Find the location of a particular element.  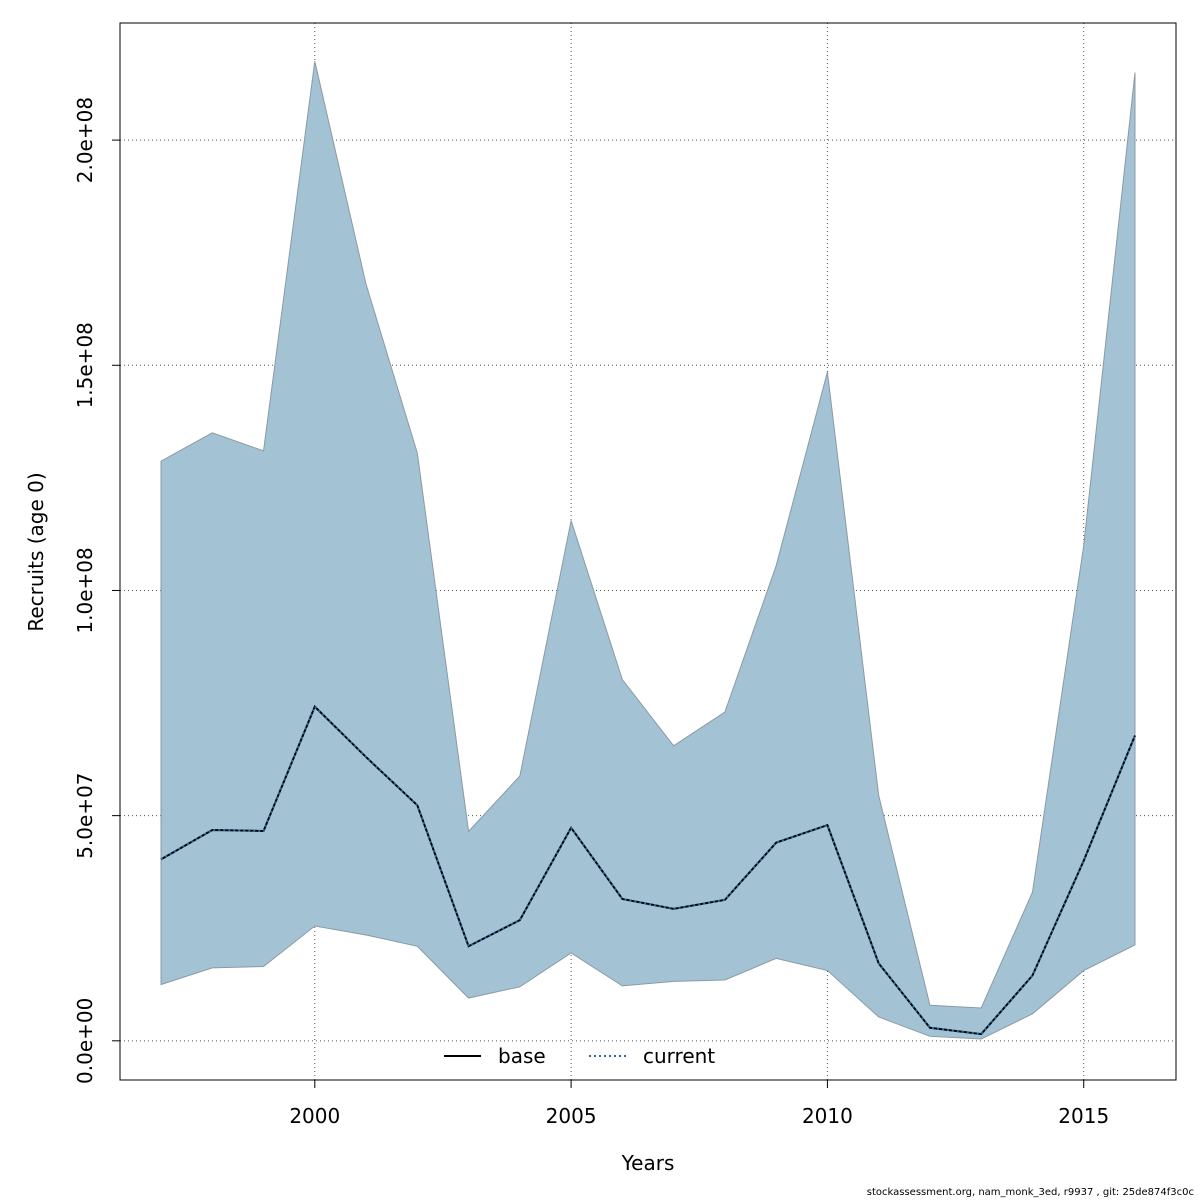

x-tick-label: 2010 is located at coordinates (827, 1116).